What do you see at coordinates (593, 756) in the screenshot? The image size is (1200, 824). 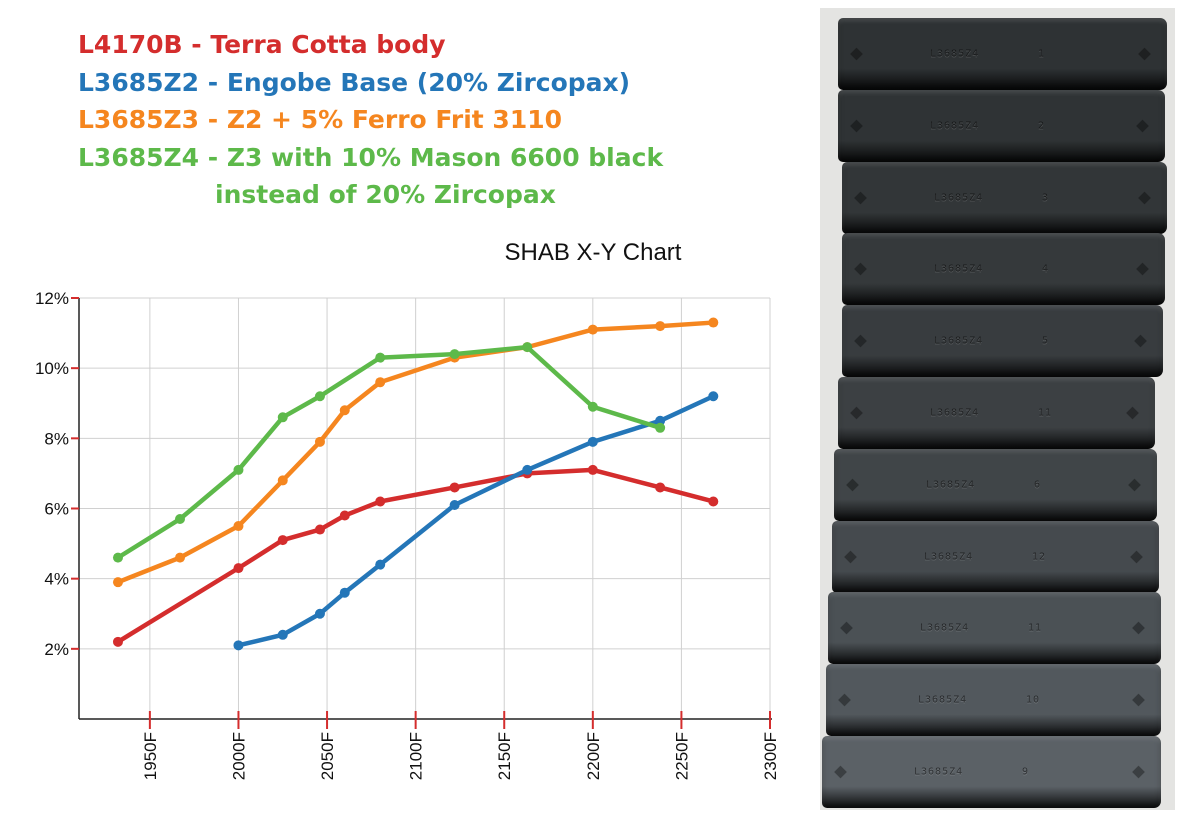 I see `x-tick-label: 2200F` at bounding box center [593, 756].